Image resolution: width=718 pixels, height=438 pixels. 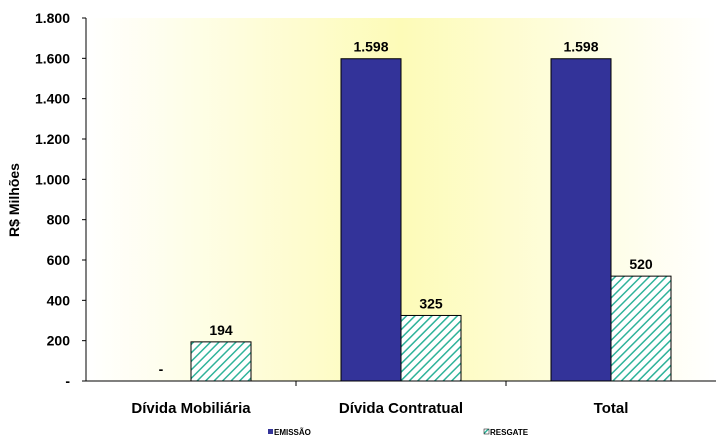 What do you see at coordinates (486, 431) in the screenshot?
I see `legend-swatch-resgate` at bounding box center [486, 431].